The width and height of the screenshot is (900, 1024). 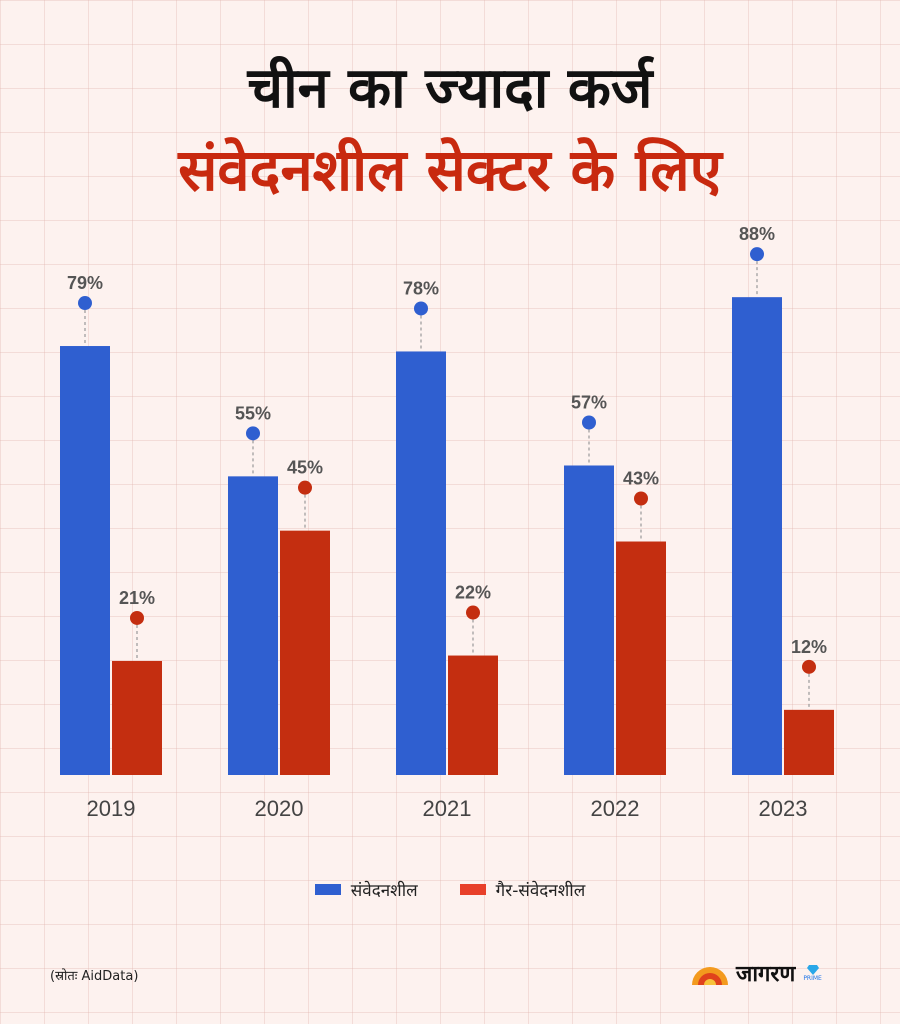 What do you see at coordinates (540, 891) in the screenshot?
I see `legend-label-non-sensitive: गैर-संवेदनशील` at bounding box center [540, 891].